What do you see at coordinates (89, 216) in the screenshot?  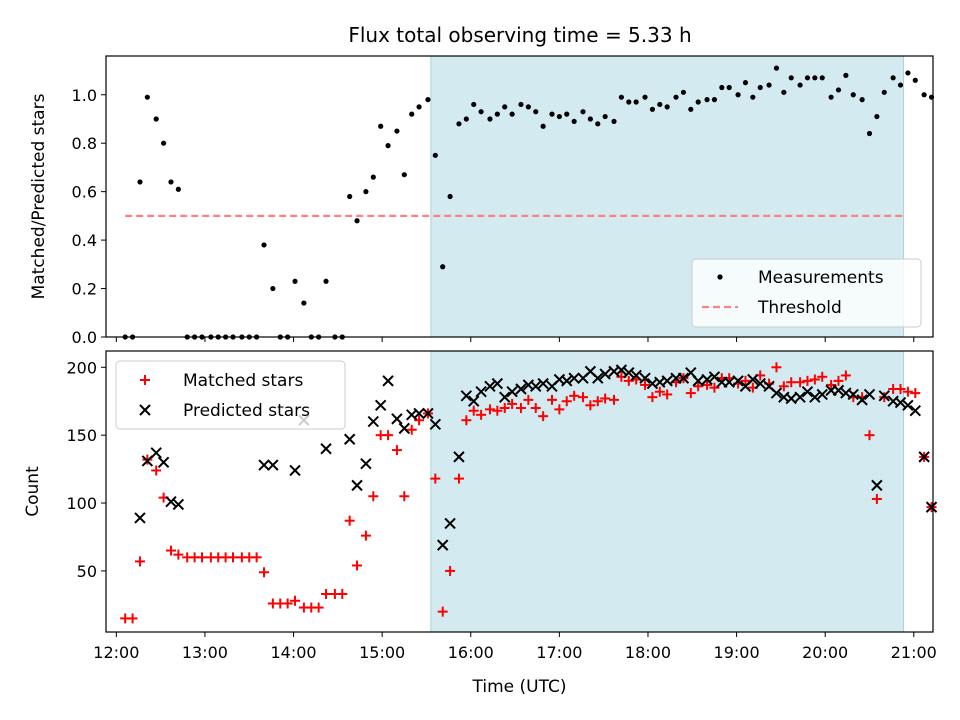 I see `ratio-y-ticks: 0.0 0.2 0.4 0.6 0.8 1.0` at bounding box center [89, 216].